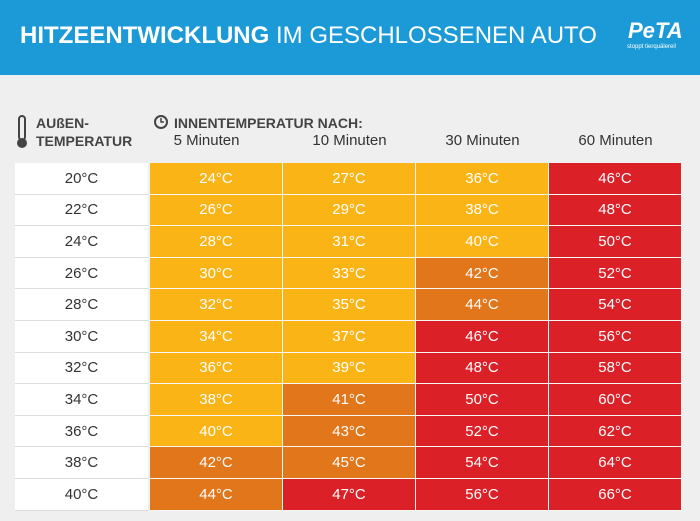 This screenshot has height=521, width=700. What do you see at coordinates (268, 123) in the screenshot?
I see `inside-header: INNENTEMPERATUR NACH:` at bounding box center [268, 123].